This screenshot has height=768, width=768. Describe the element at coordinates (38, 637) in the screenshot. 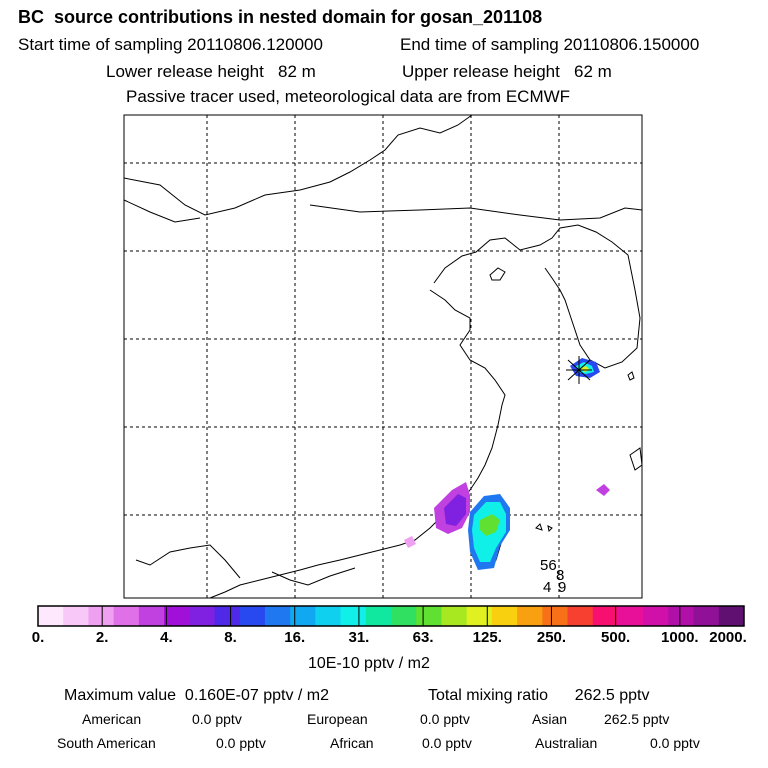

I see `legend-tick-label: 0.` at that location.